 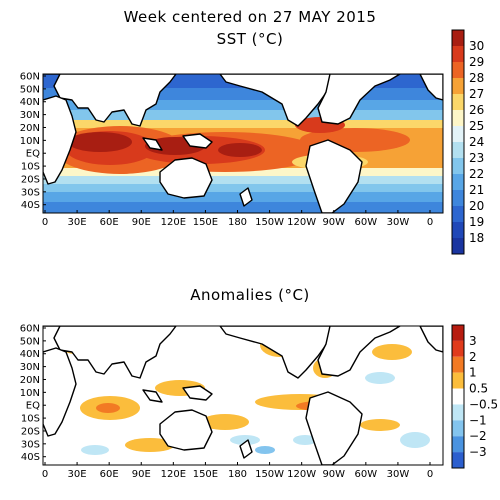 What do you see at coordinates (30, 444) in the screenshot?
I see `lat-label: 30S` at bounding box center [30, 444].